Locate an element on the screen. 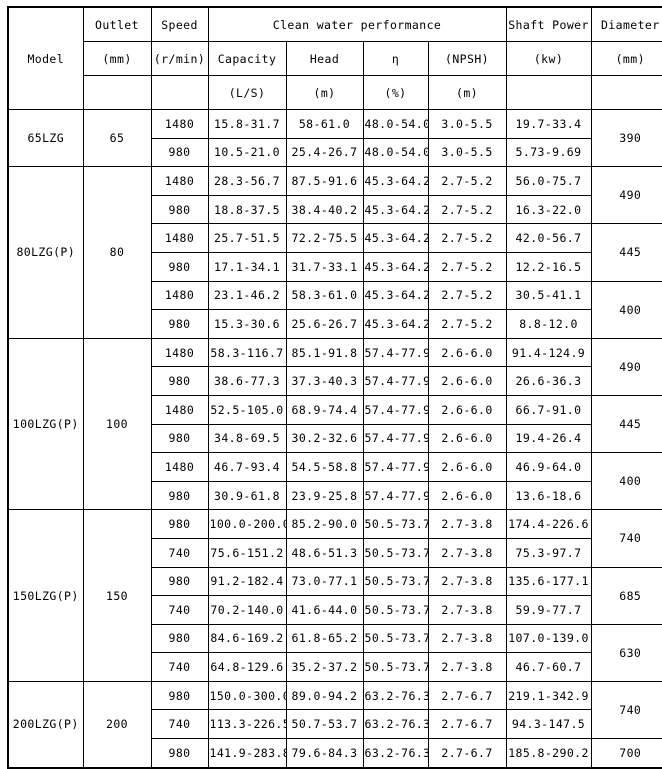 The width and height of the screenshot is (662, 769). head-value-cell: 37.3-40.3 is located at coordinates (324, 381).